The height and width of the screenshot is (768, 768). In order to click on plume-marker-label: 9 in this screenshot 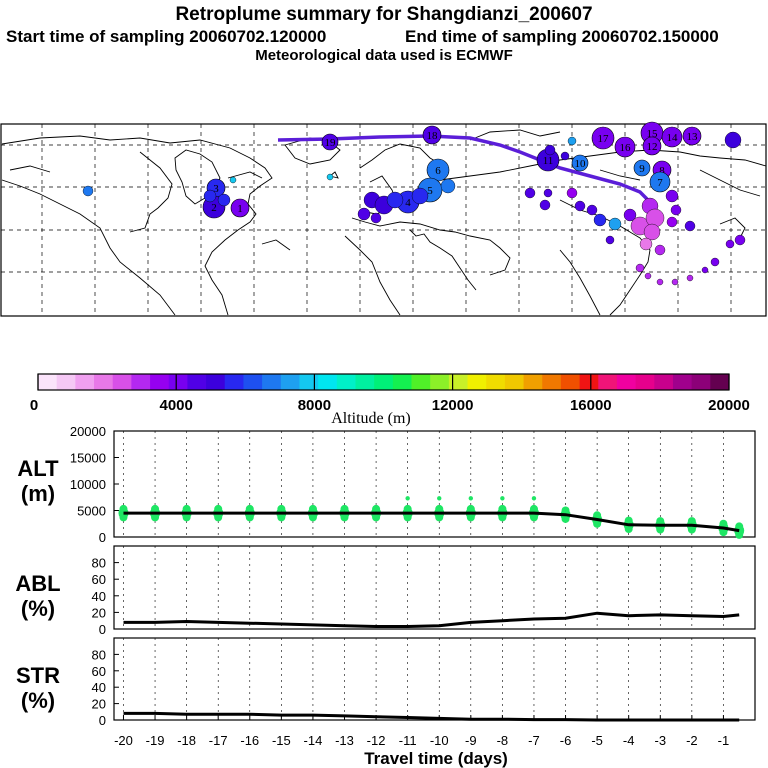, I will do `click(642, 169)`.